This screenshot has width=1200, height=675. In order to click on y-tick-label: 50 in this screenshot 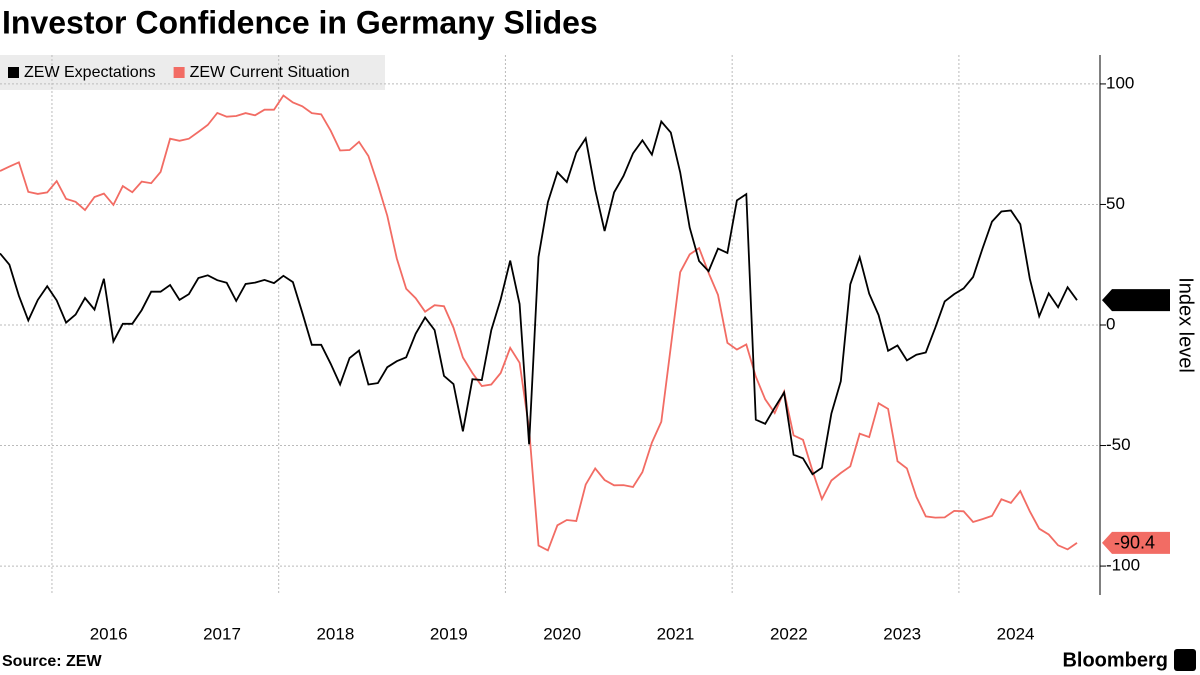, I will do `click(1115, 203)`.